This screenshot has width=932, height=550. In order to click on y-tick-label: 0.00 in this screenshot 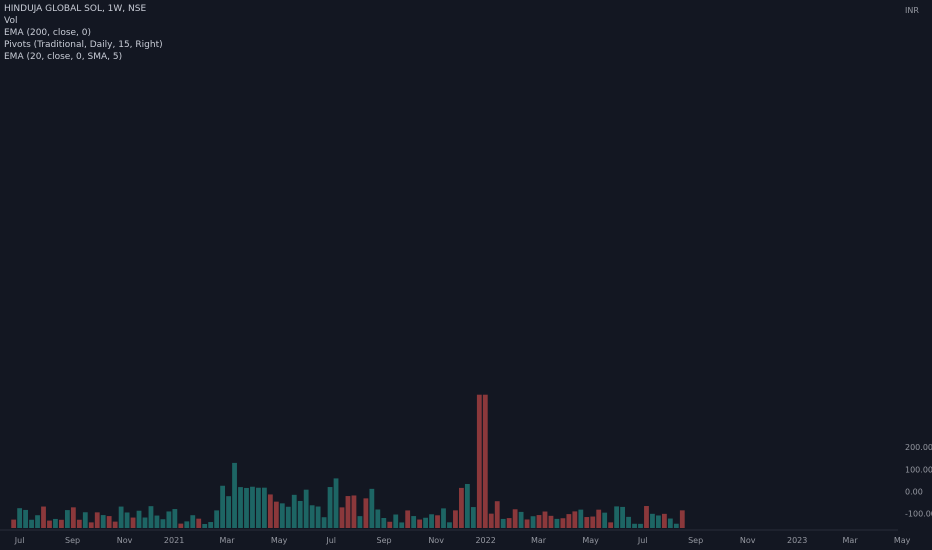, I will do `click(914, 491)`.